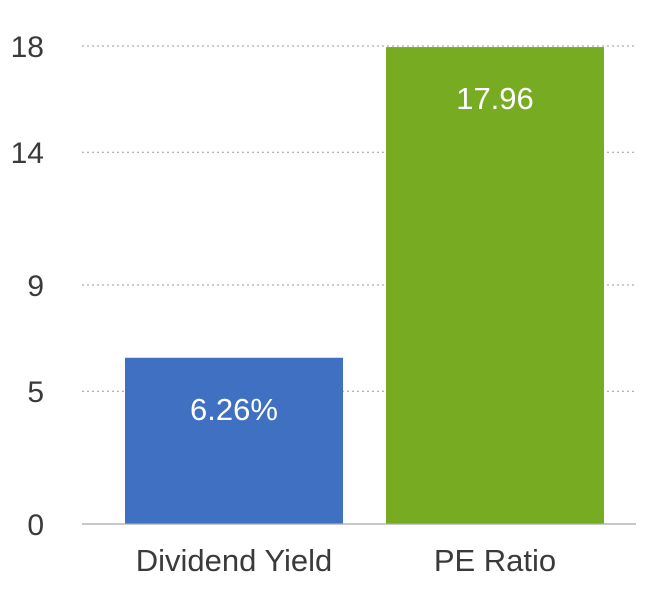  What do you see at coordinates (234, 409) in the screenshot?
I see `data-label: 6.26%` at bounding box center [234, 409].